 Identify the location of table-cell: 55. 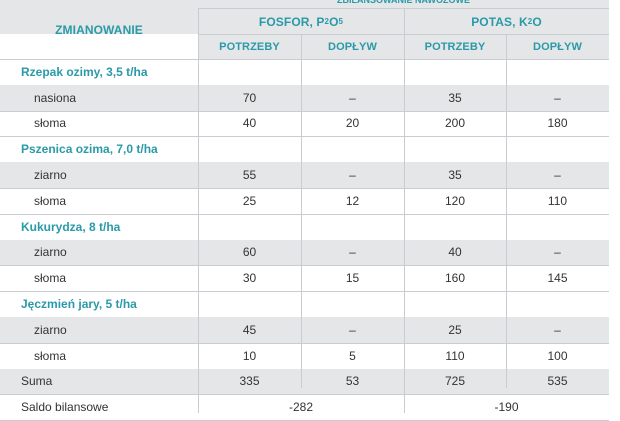
(249, 175).